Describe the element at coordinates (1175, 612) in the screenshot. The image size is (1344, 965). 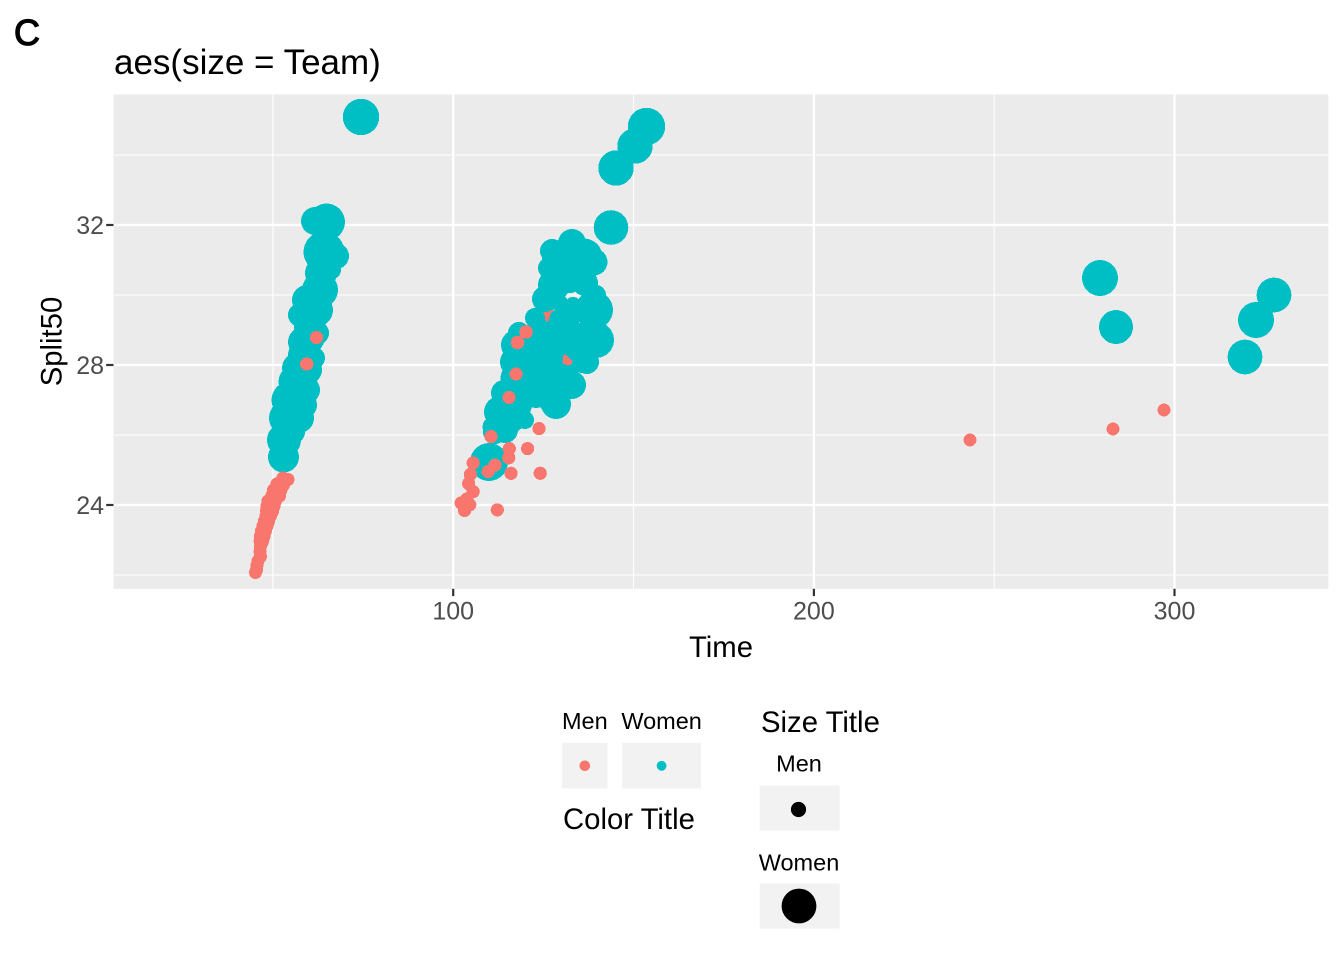
I see `svg-text: 300` at that location.